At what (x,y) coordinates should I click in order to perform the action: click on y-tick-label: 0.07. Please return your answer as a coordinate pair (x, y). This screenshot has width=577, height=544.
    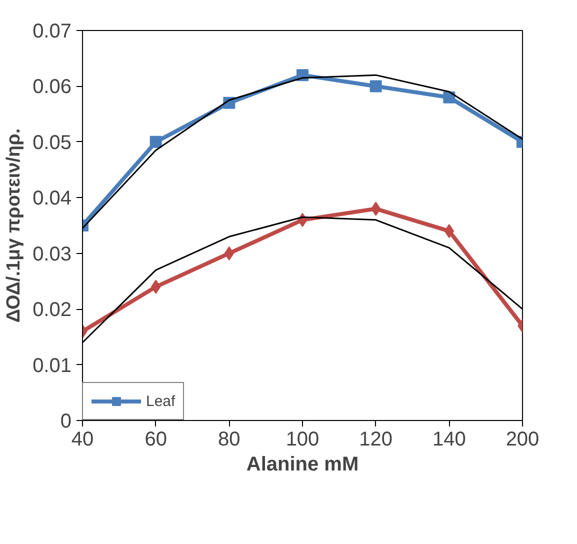
    Looking at the image, I should click on (52, 31).